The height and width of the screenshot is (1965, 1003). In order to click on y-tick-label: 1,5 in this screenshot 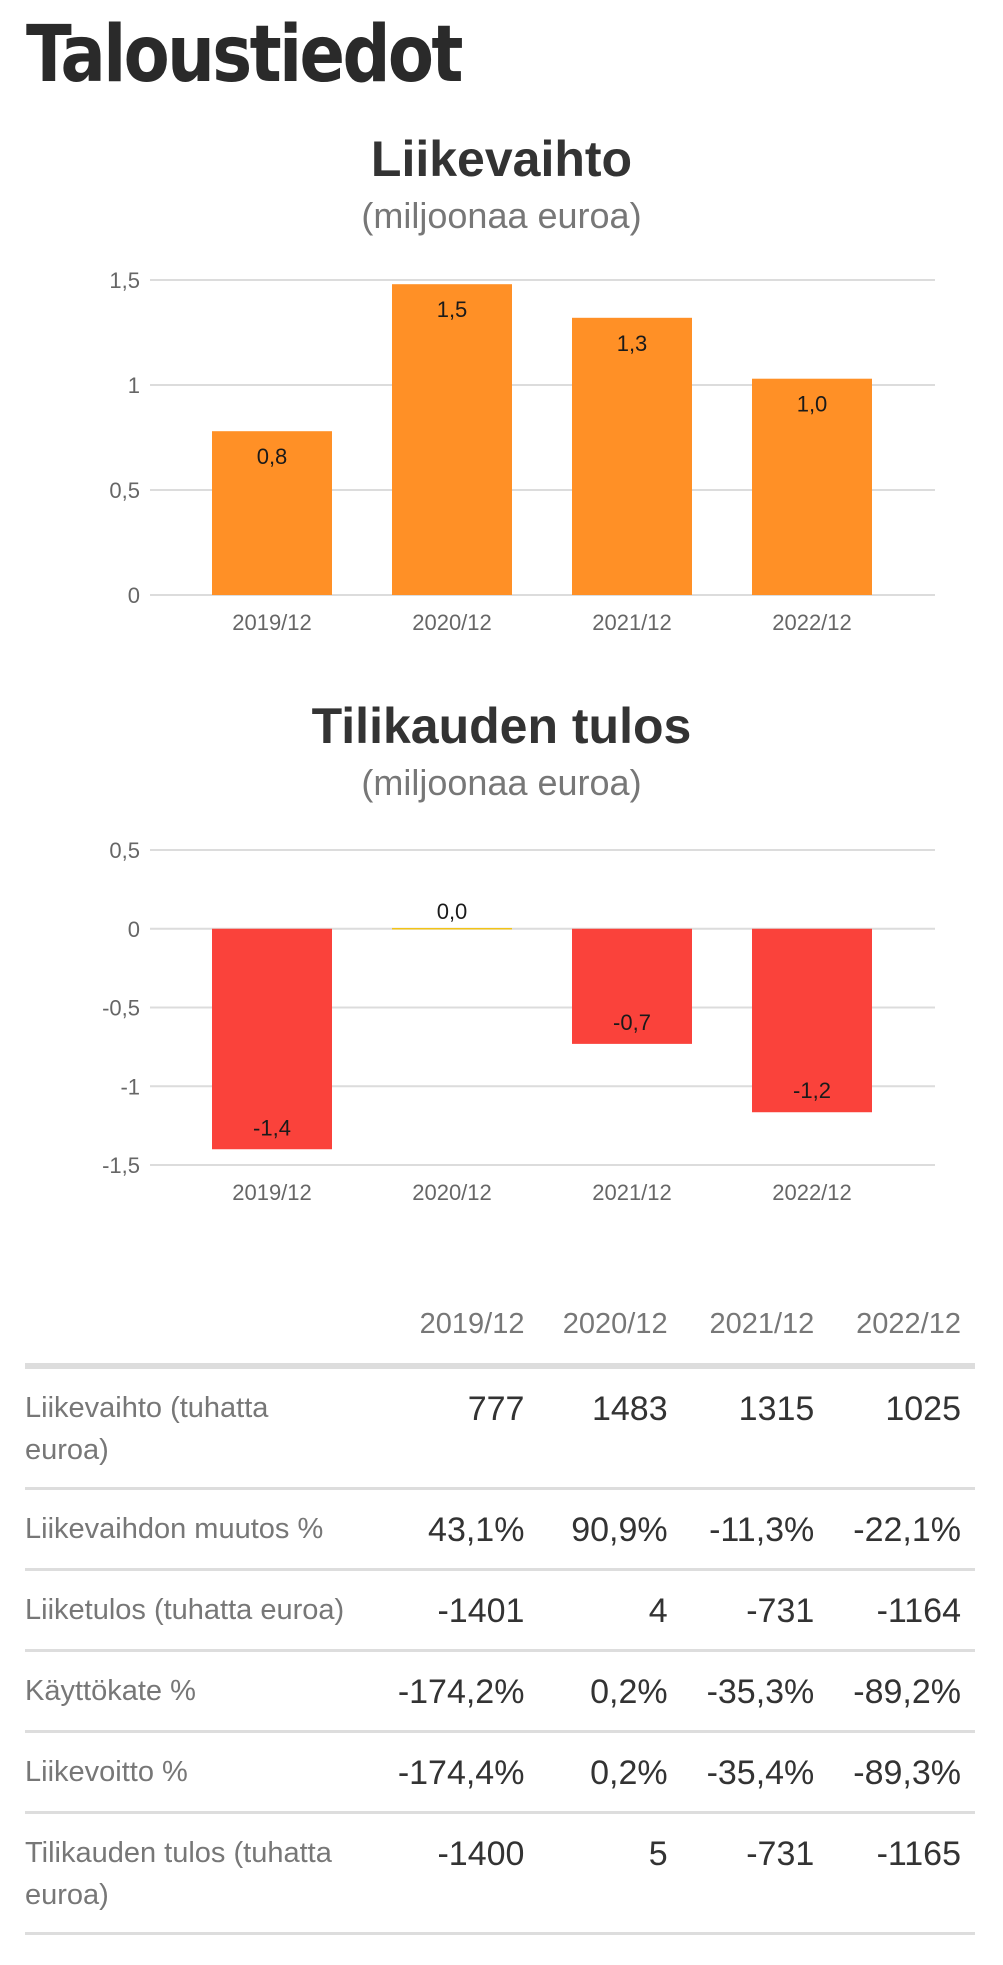, I will do `click(124, 280)`.